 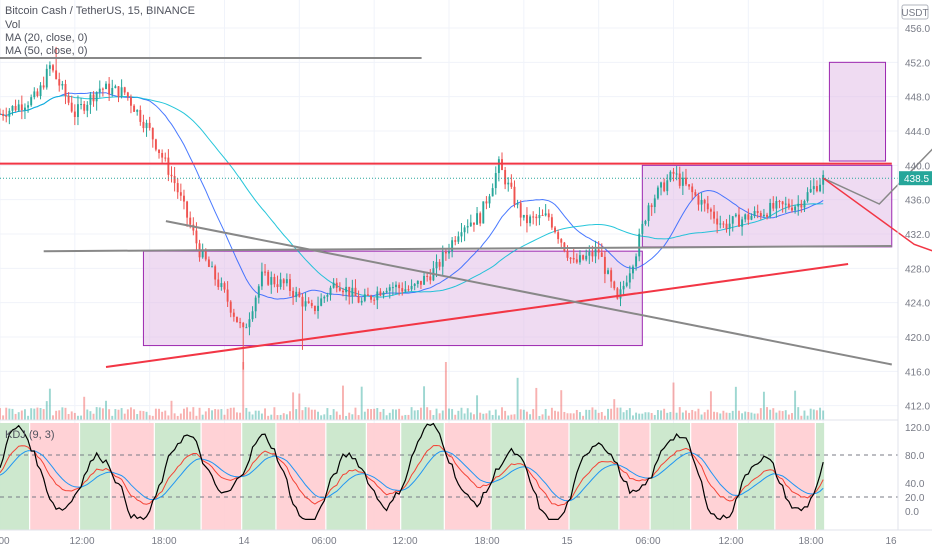 I want to click on current-price-label: 438.5, so click(x=916, y=179).